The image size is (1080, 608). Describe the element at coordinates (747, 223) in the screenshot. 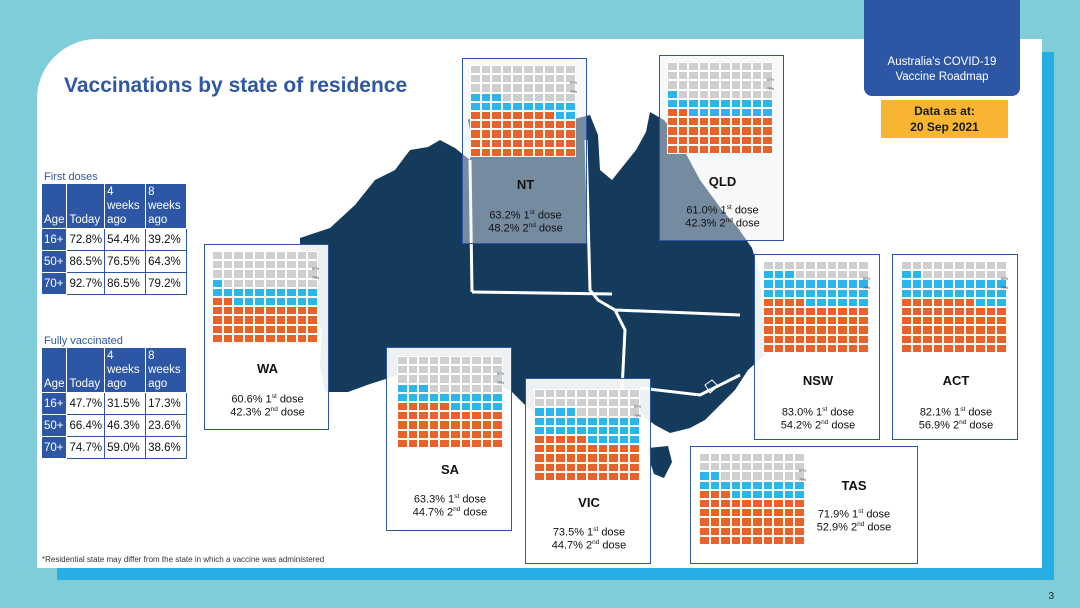

I see `second-dose-word: dose` at that location.